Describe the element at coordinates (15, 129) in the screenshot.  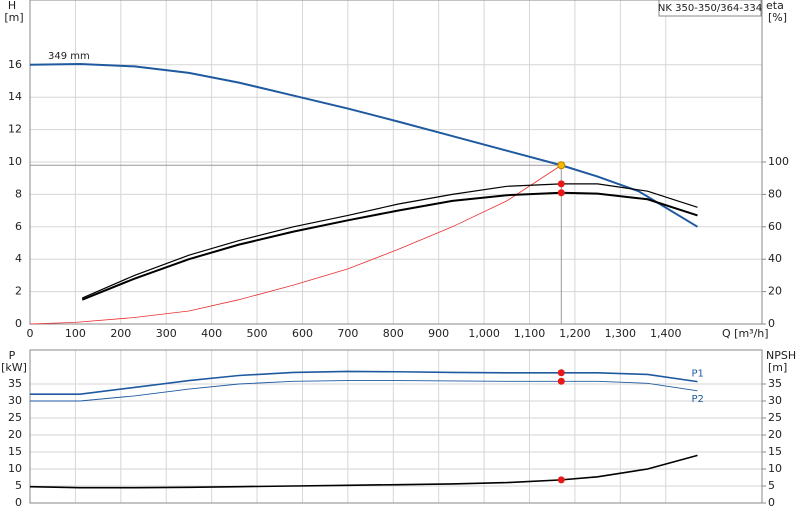
I see `y-tick-label: 12` at that location.